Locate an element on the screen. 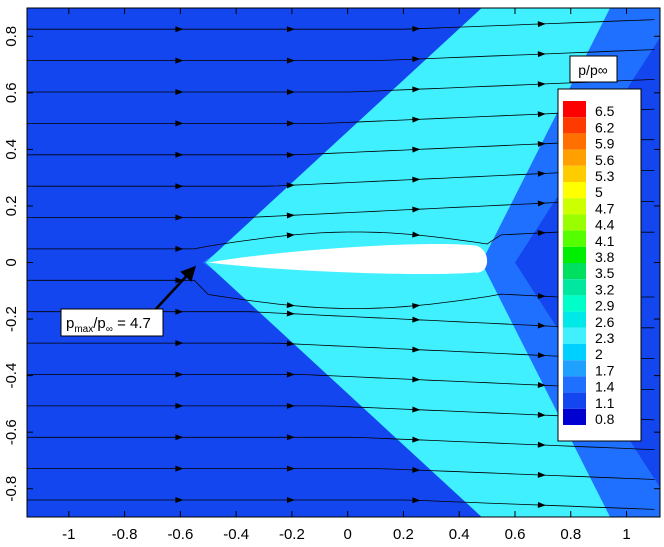 Image resolution: width=664 pixels, height=547 pixels. legend-level-label: 3.2 is located at coordinates (605, 289).